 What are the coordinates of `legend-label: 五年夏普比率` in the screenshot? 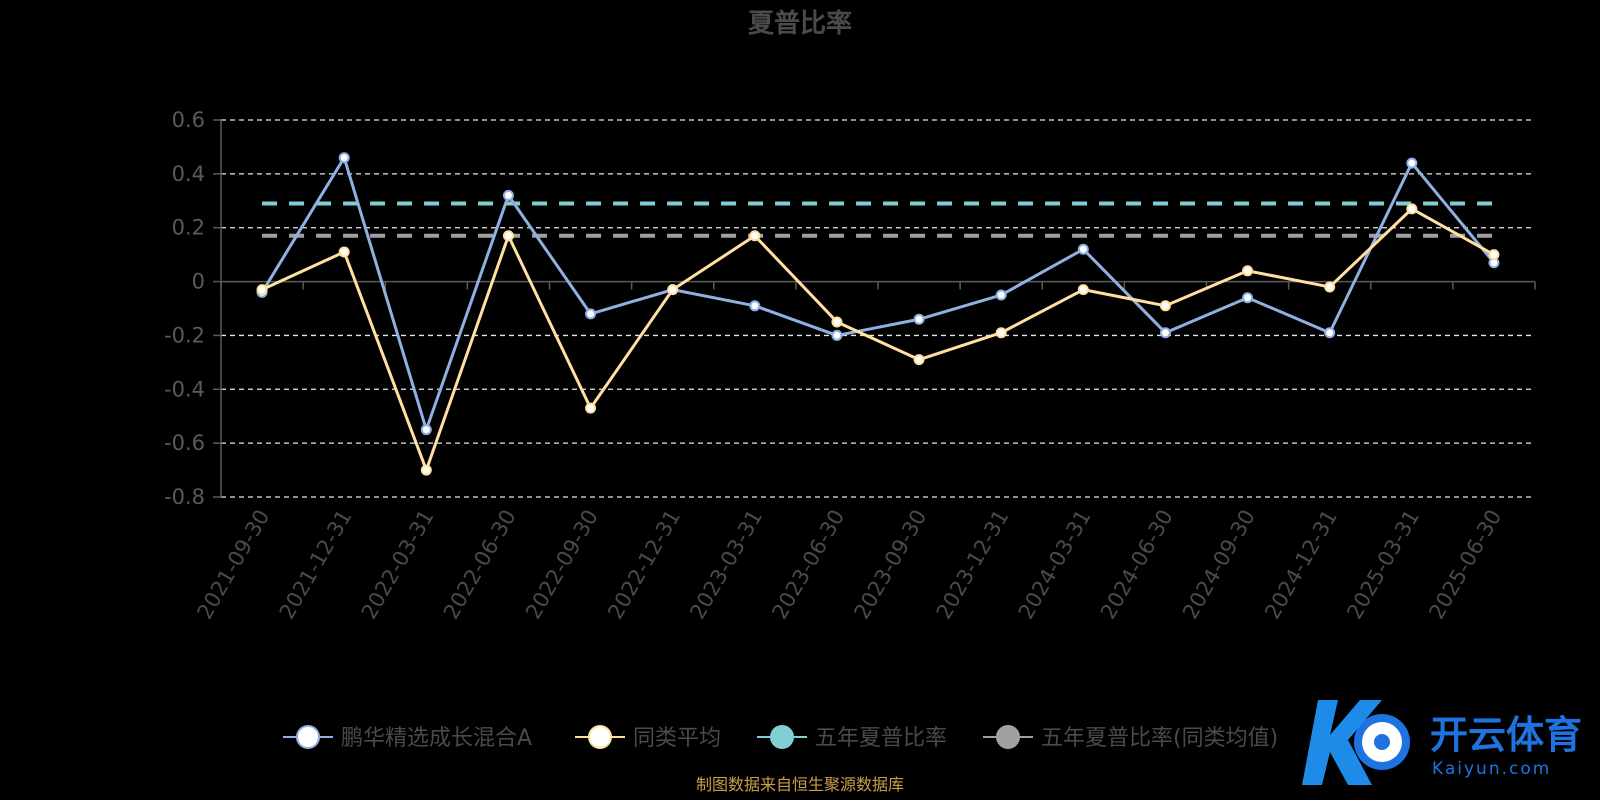 It's located at (881, 738).